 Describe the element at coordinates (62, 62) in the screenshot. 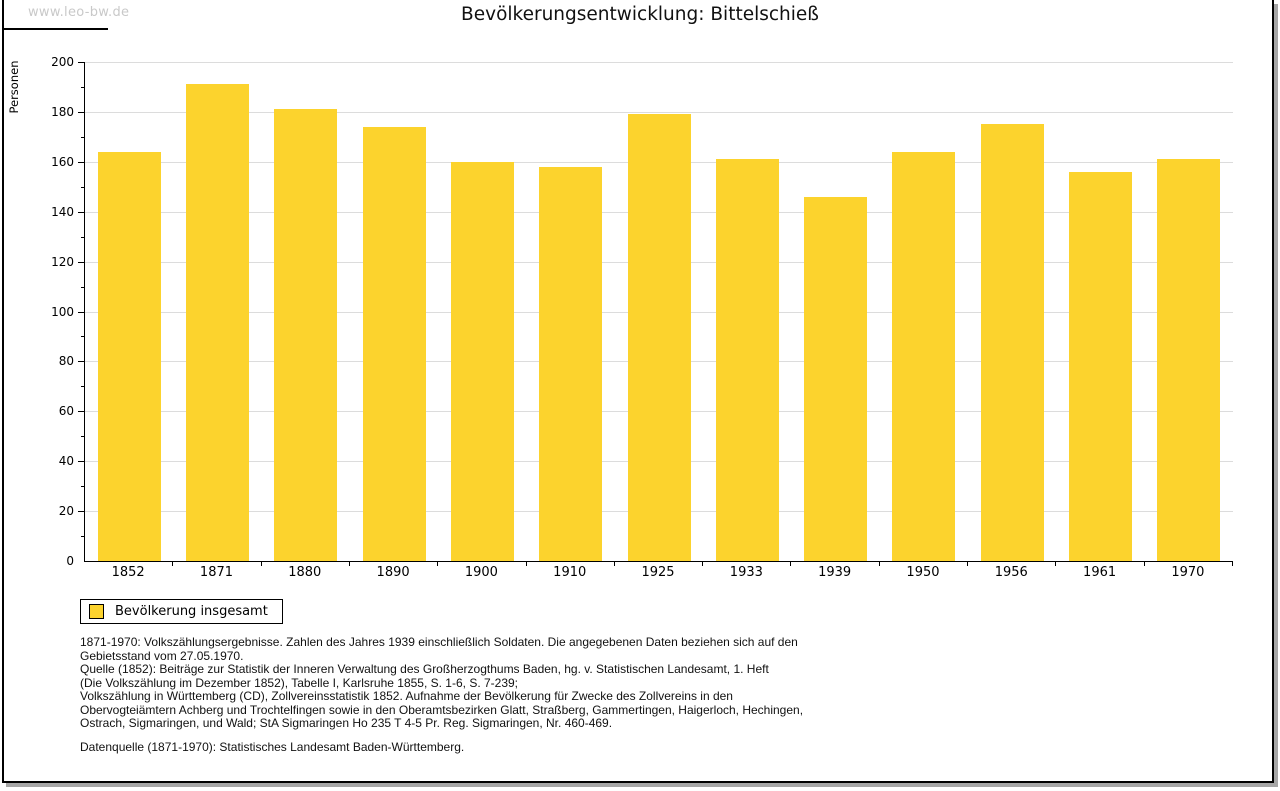

I see `y-tick-label-200: 200` at that location.